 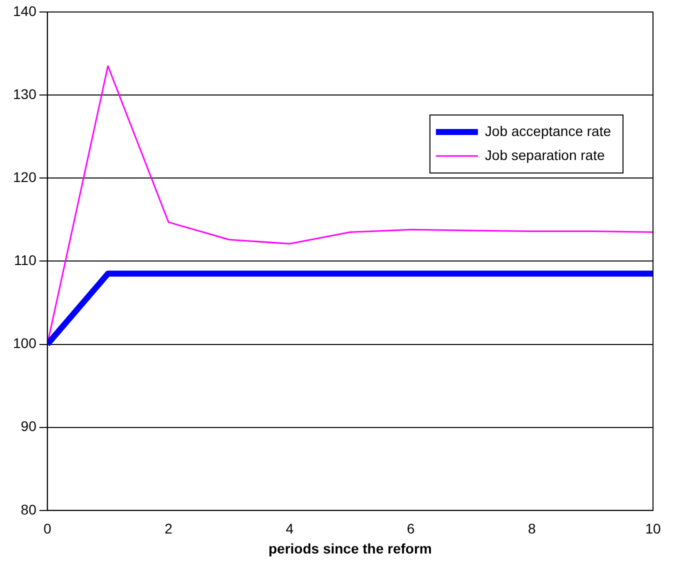 I want to click on y-tick-label: 120, so click(x=25, y=176).